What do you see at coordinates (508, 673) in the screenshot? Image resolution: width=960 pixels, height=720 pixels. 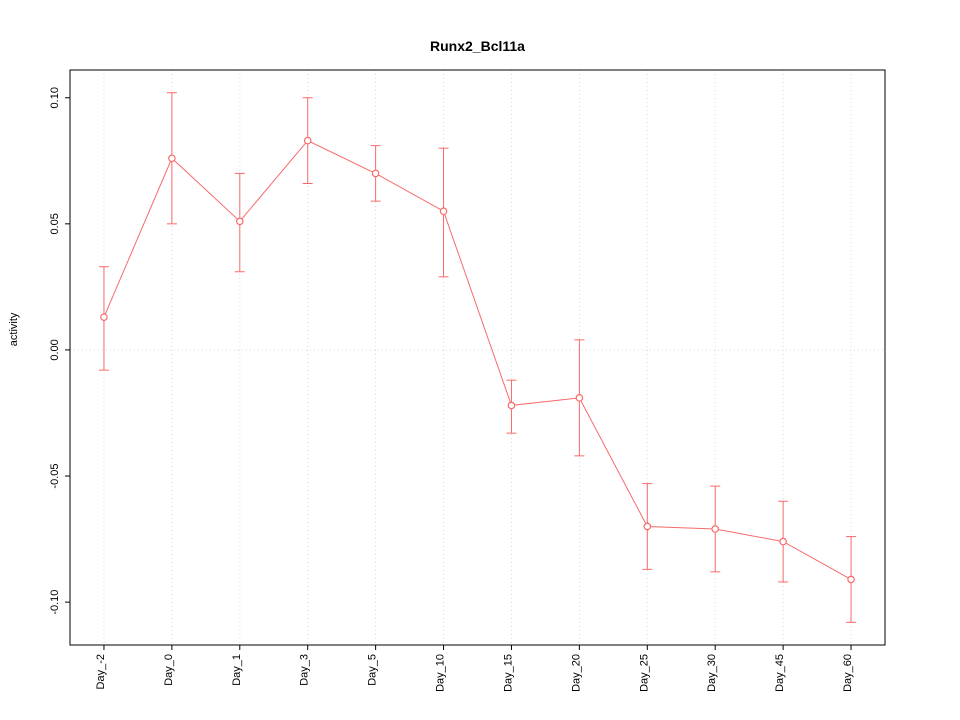 I see `x-tick-label: Day_15` at bounding box center [508, 673].